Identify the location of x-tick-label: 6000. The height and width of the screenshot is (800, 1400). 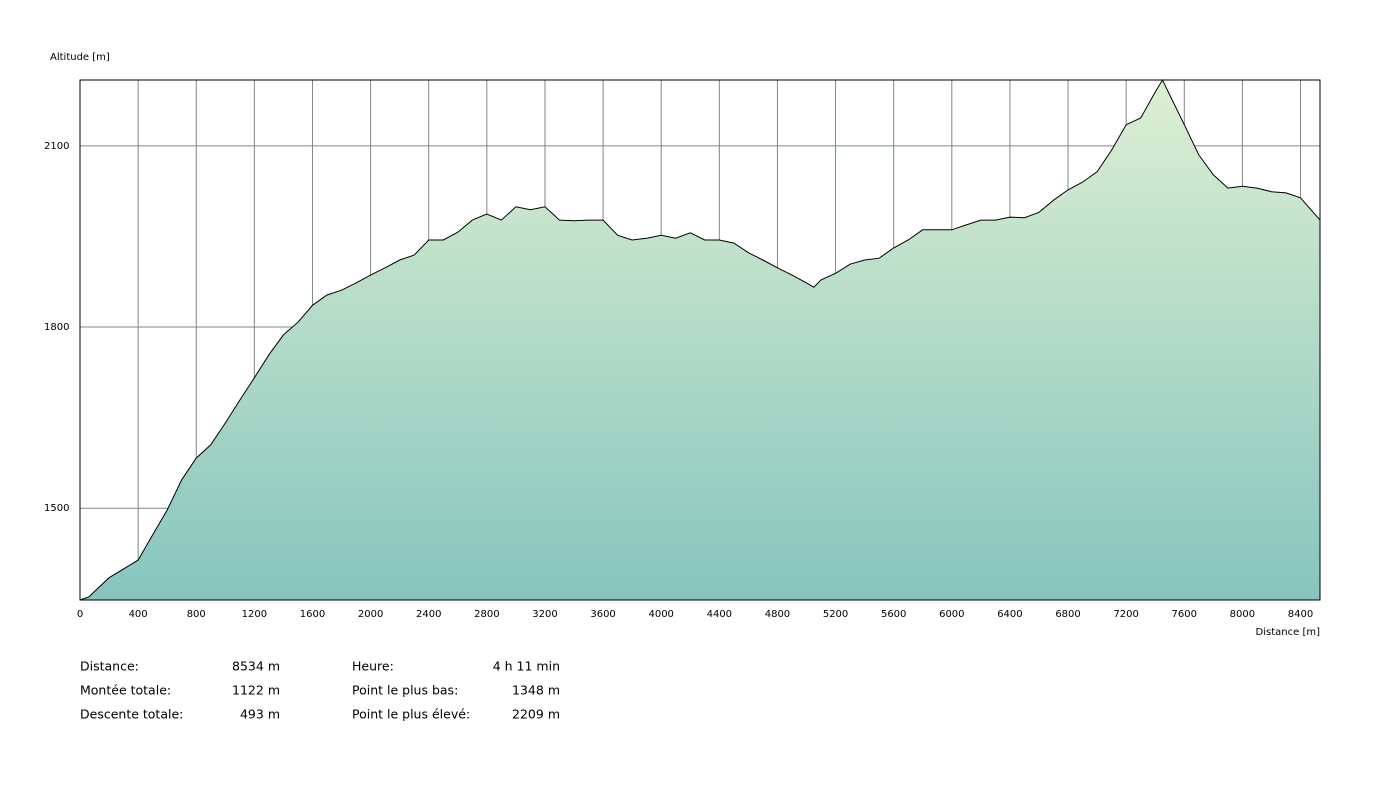
(951, 614).